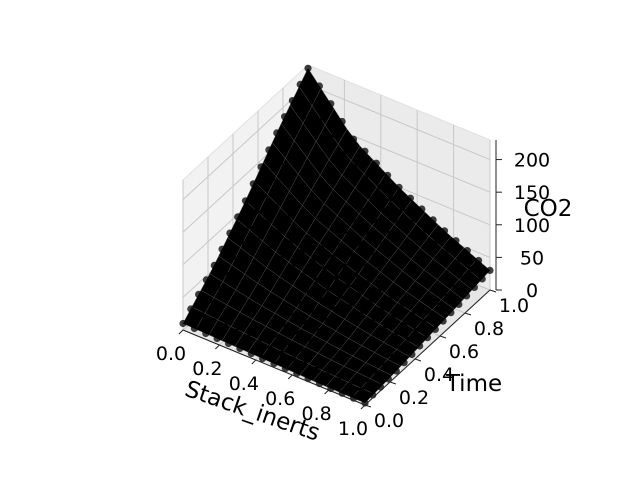  I want to click on x-tick-label: 0.8, so click(316, 414).